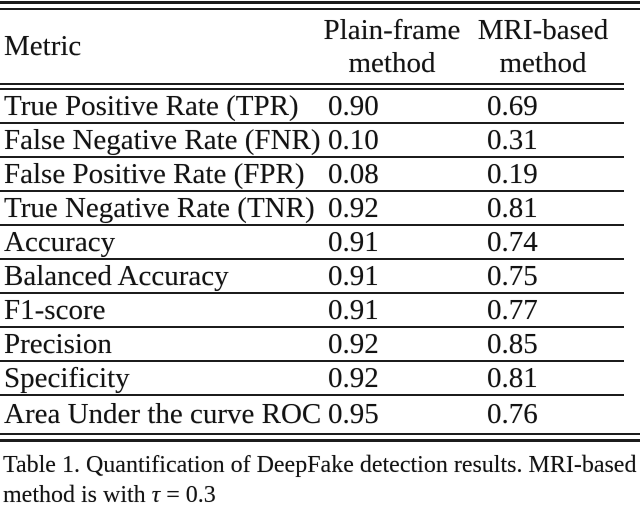 The image size is (640, 510). I want to click on mri-value-cell: 0.74, so click(512, 241).